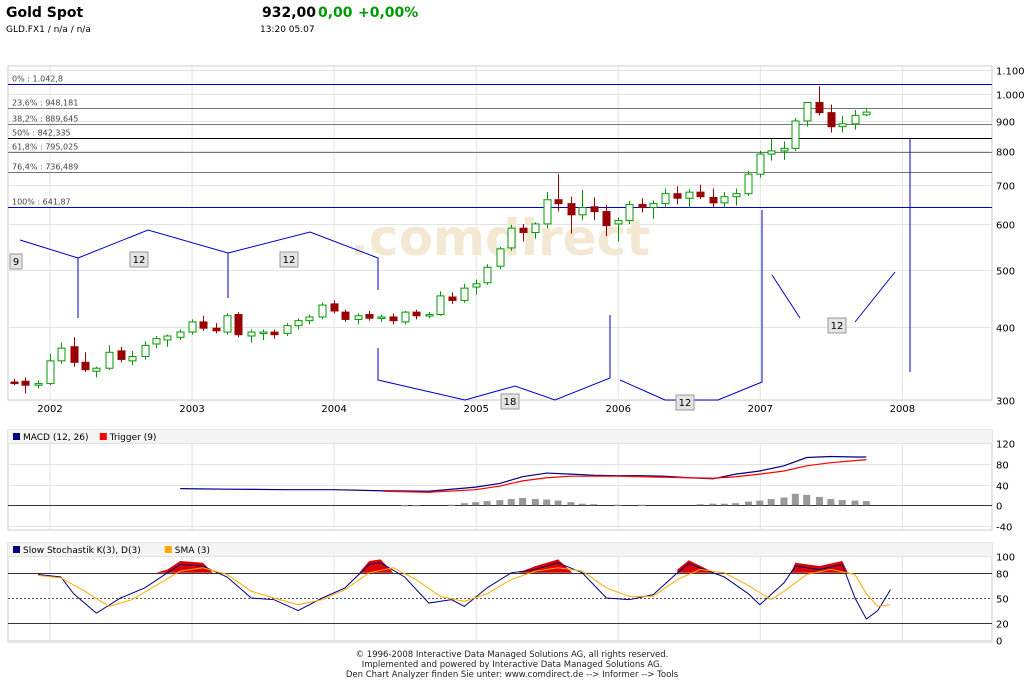  What do you see at coordinates (191, 409) in the screenshot?
I see `price-x-tick-label: 2003` at bounding box center [191, 409].